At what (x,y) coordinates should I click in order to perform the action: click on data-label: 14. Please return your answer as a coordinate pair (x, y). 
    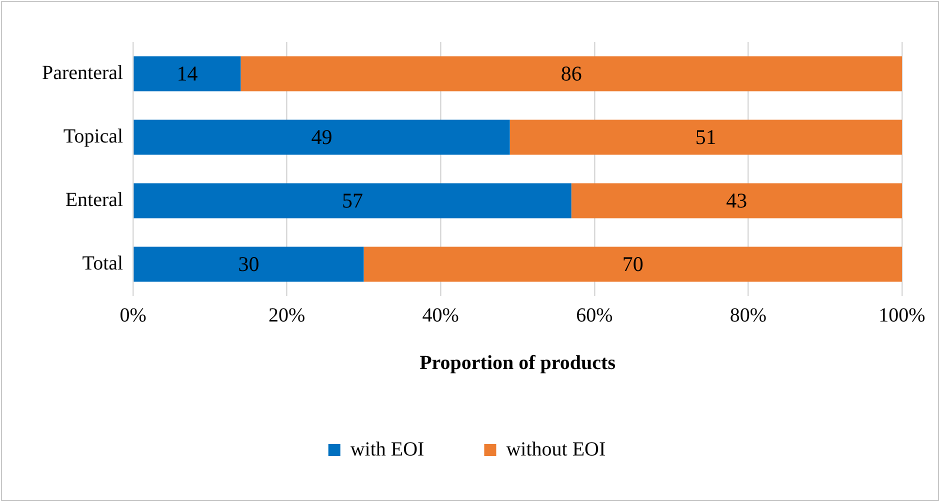
    Looking at the image, I should click on (187, 73).